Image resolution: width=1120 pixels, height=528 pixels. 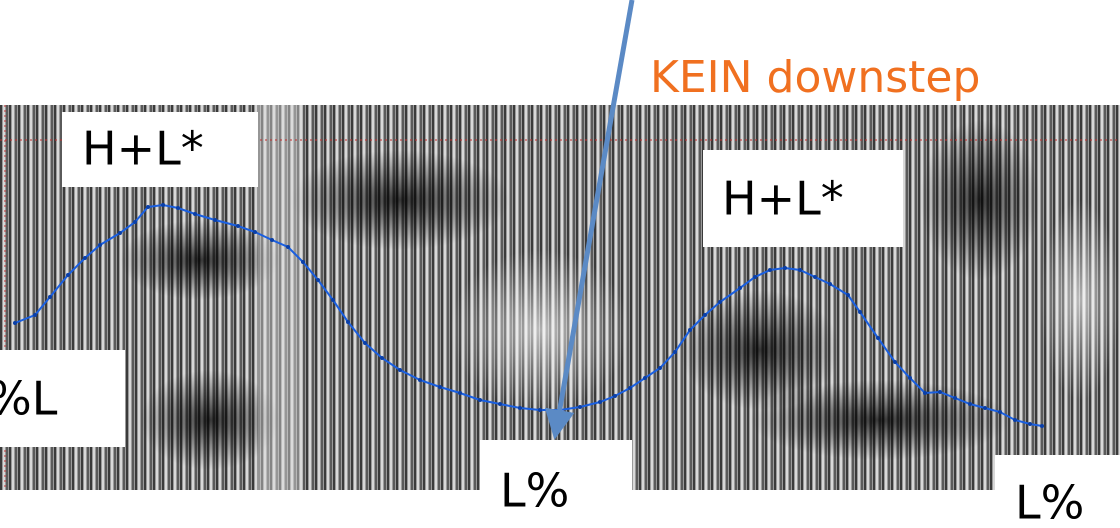 What do you see at coordinates (815, 77) in the screenshot?
I see `annotation: KEIN downstep` at bounding box center [815, 77].